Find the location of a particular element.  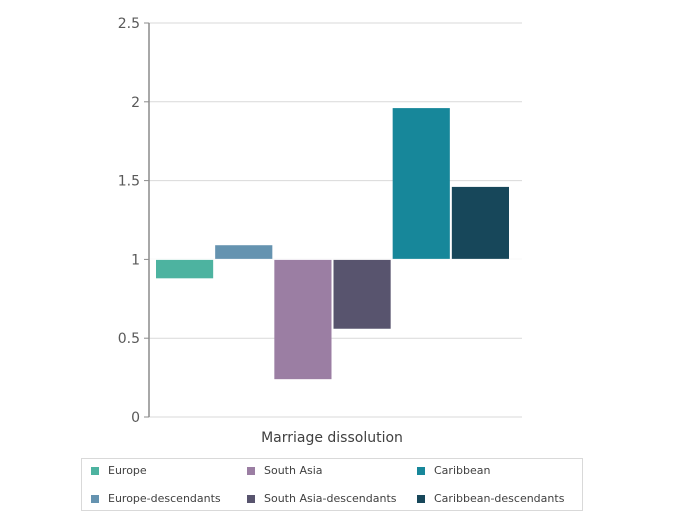

category-label: Marriage dissolution is located at coordinates (332, 438).